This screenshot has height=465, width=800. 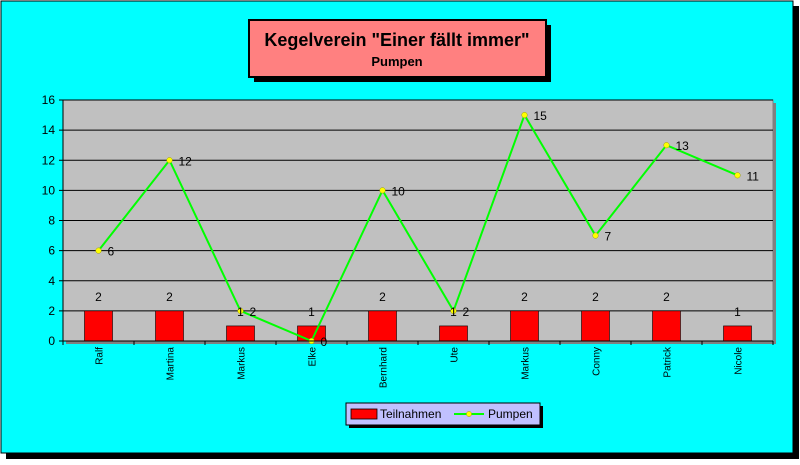 What do you see at coordinates (510, 414) in the screenshot?
I see `legend-label-pumpen: Pumpen` at bounding box center [510, 414].